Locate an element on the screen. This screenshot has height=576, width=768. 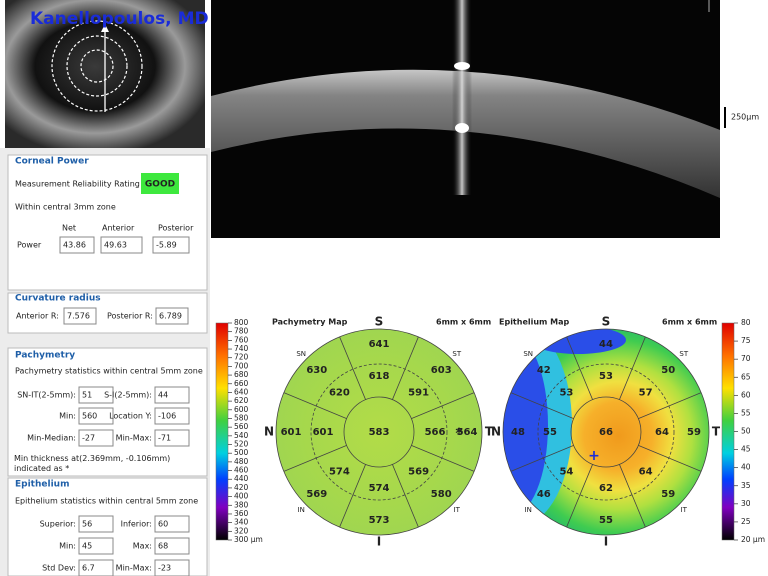
map-value: 573 is located at coordinates (379, 520).